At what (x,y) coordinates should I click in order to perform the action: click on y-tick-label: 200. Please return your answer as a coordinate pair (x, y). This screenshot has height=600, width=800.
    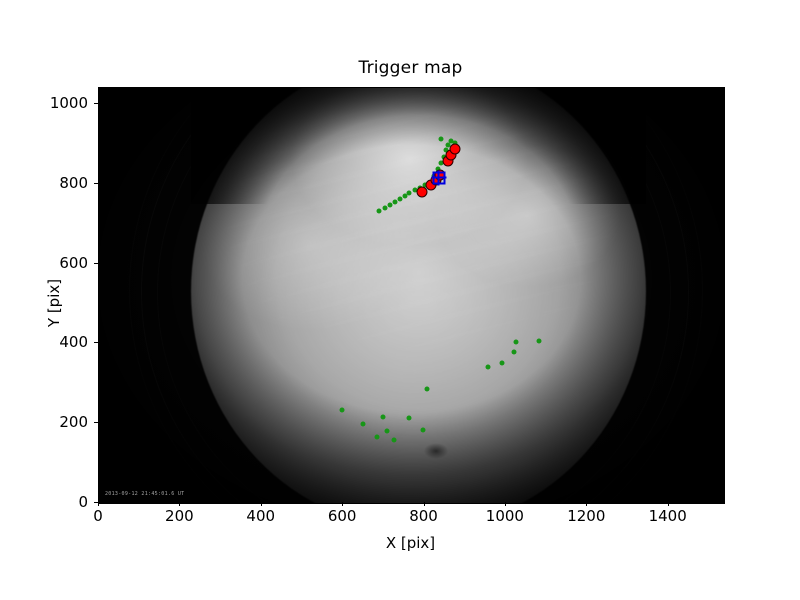
    Looking at the image, I should click on (73, 422).